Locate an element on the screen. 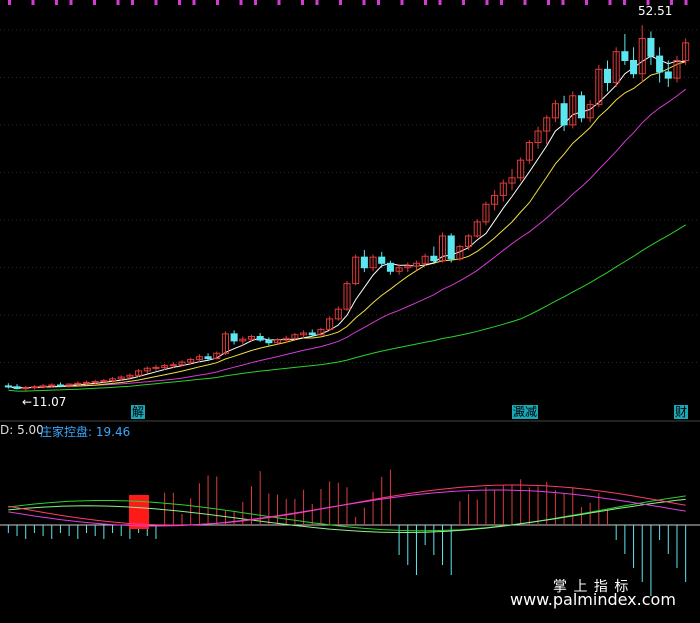 The width and height of the screenshot is (700, 623). high-price-label: 52.51 is located at coordinates (655, 11).